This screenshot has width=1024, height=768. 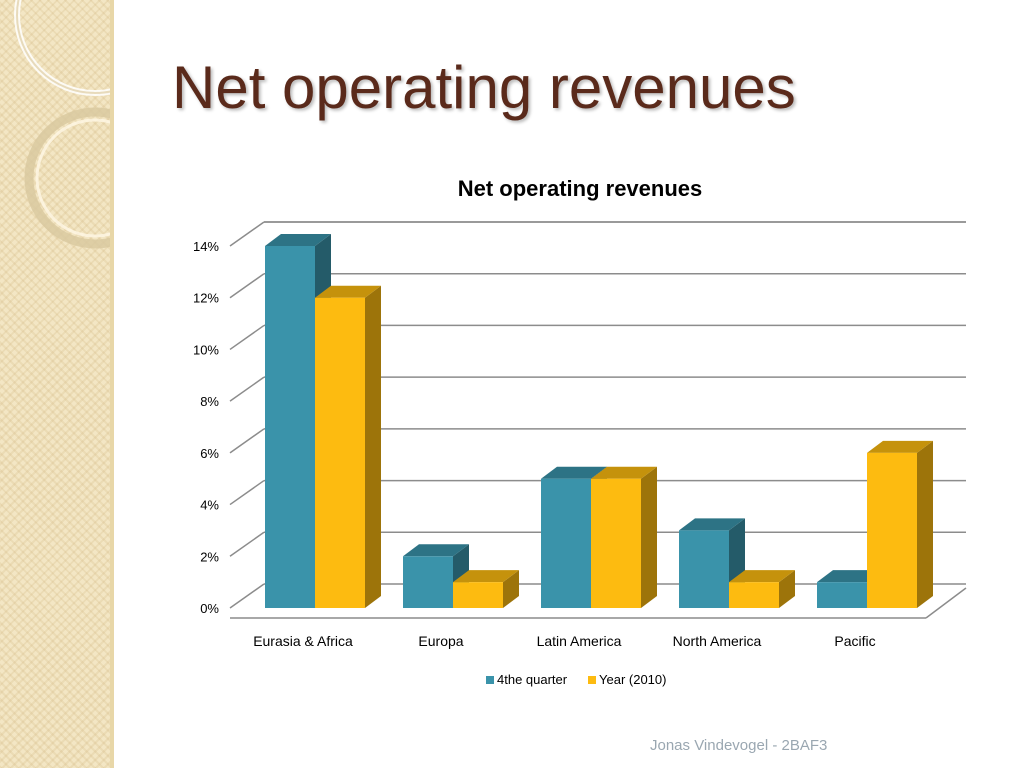 I want to click on decorative-ring-middle-light, so click(x=74, y=178).